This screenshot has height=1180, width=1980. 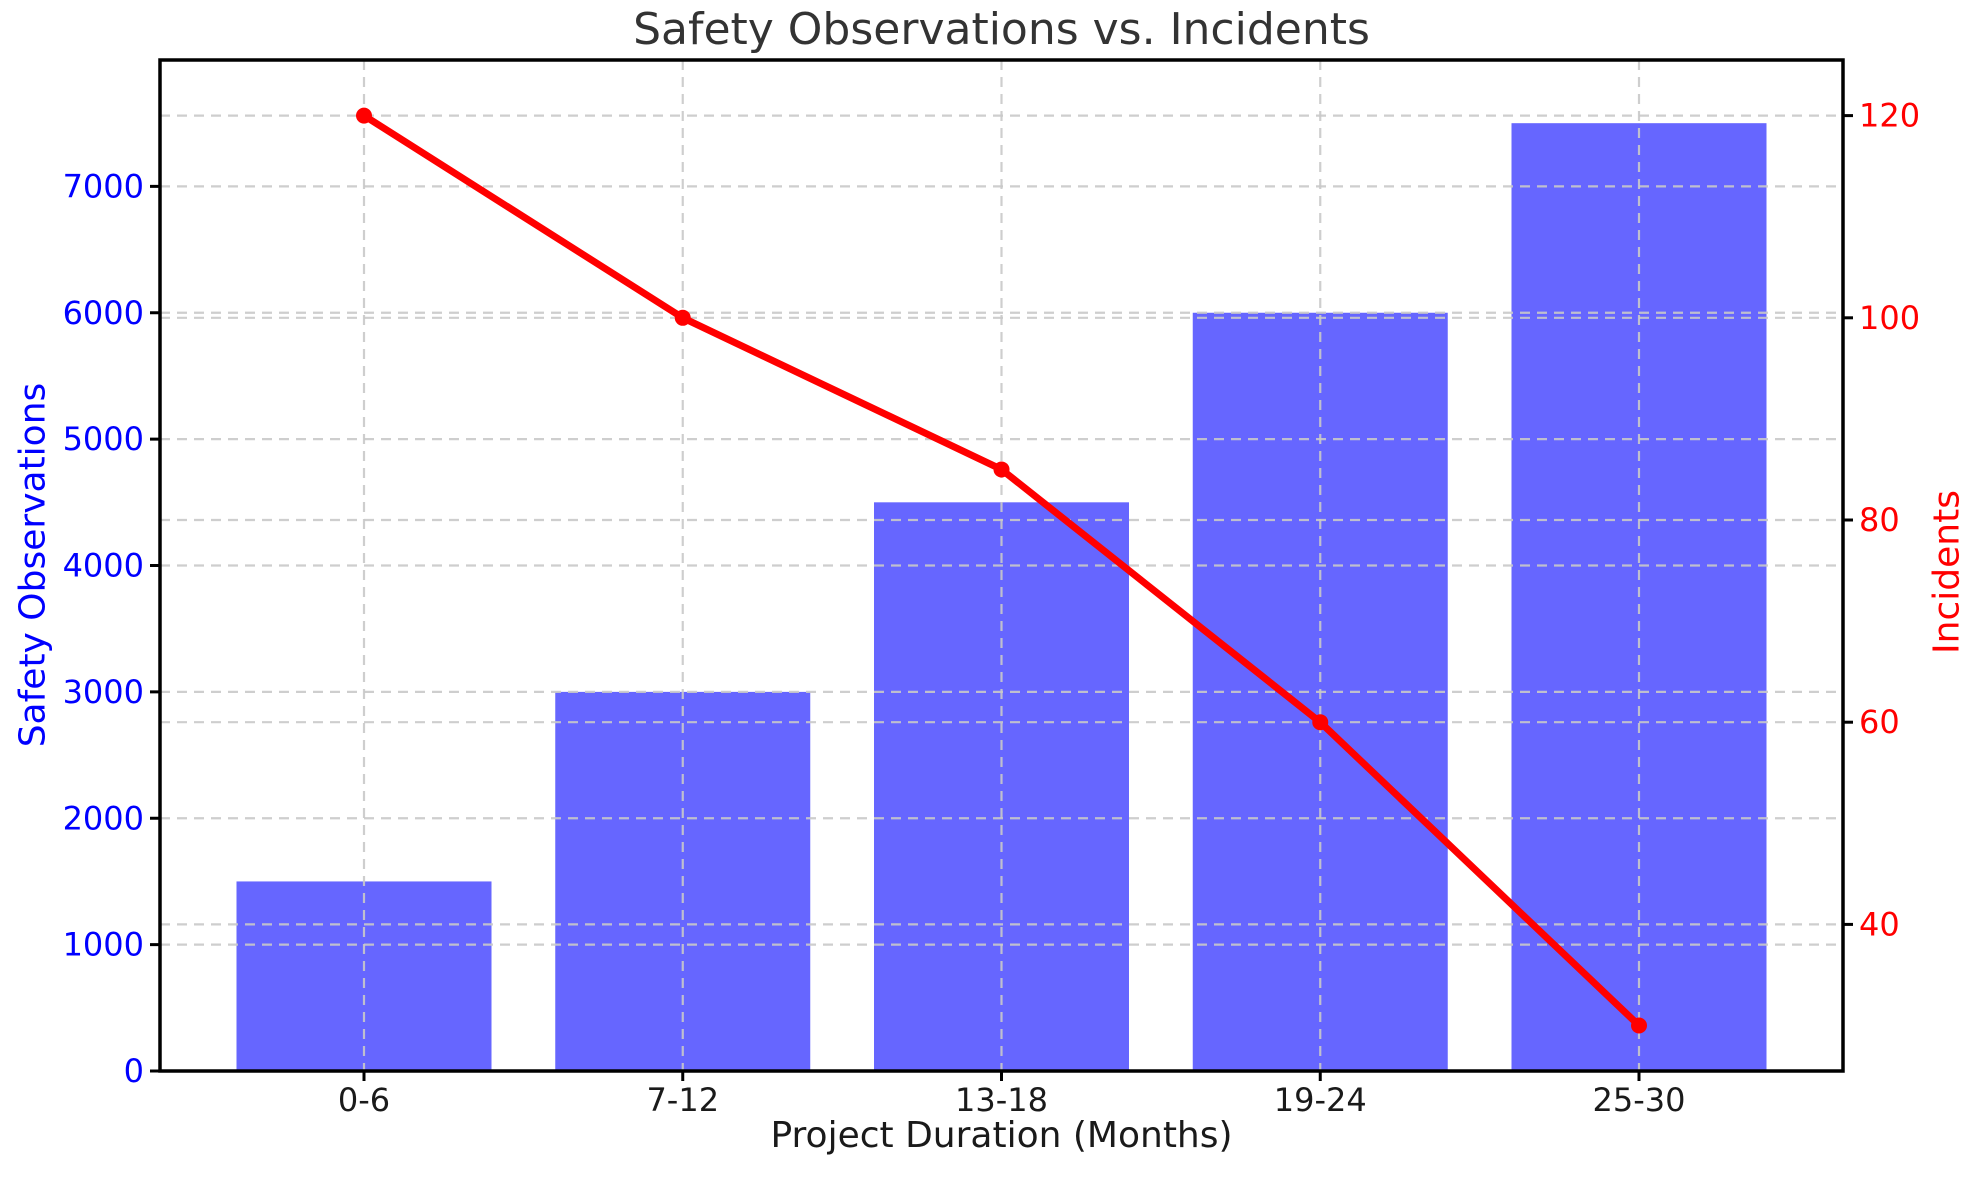 What do you see at coordinates (103, 566) in the screenshot?
I see `y-left-tick-label: 4000` at bounding box center [103, 566].